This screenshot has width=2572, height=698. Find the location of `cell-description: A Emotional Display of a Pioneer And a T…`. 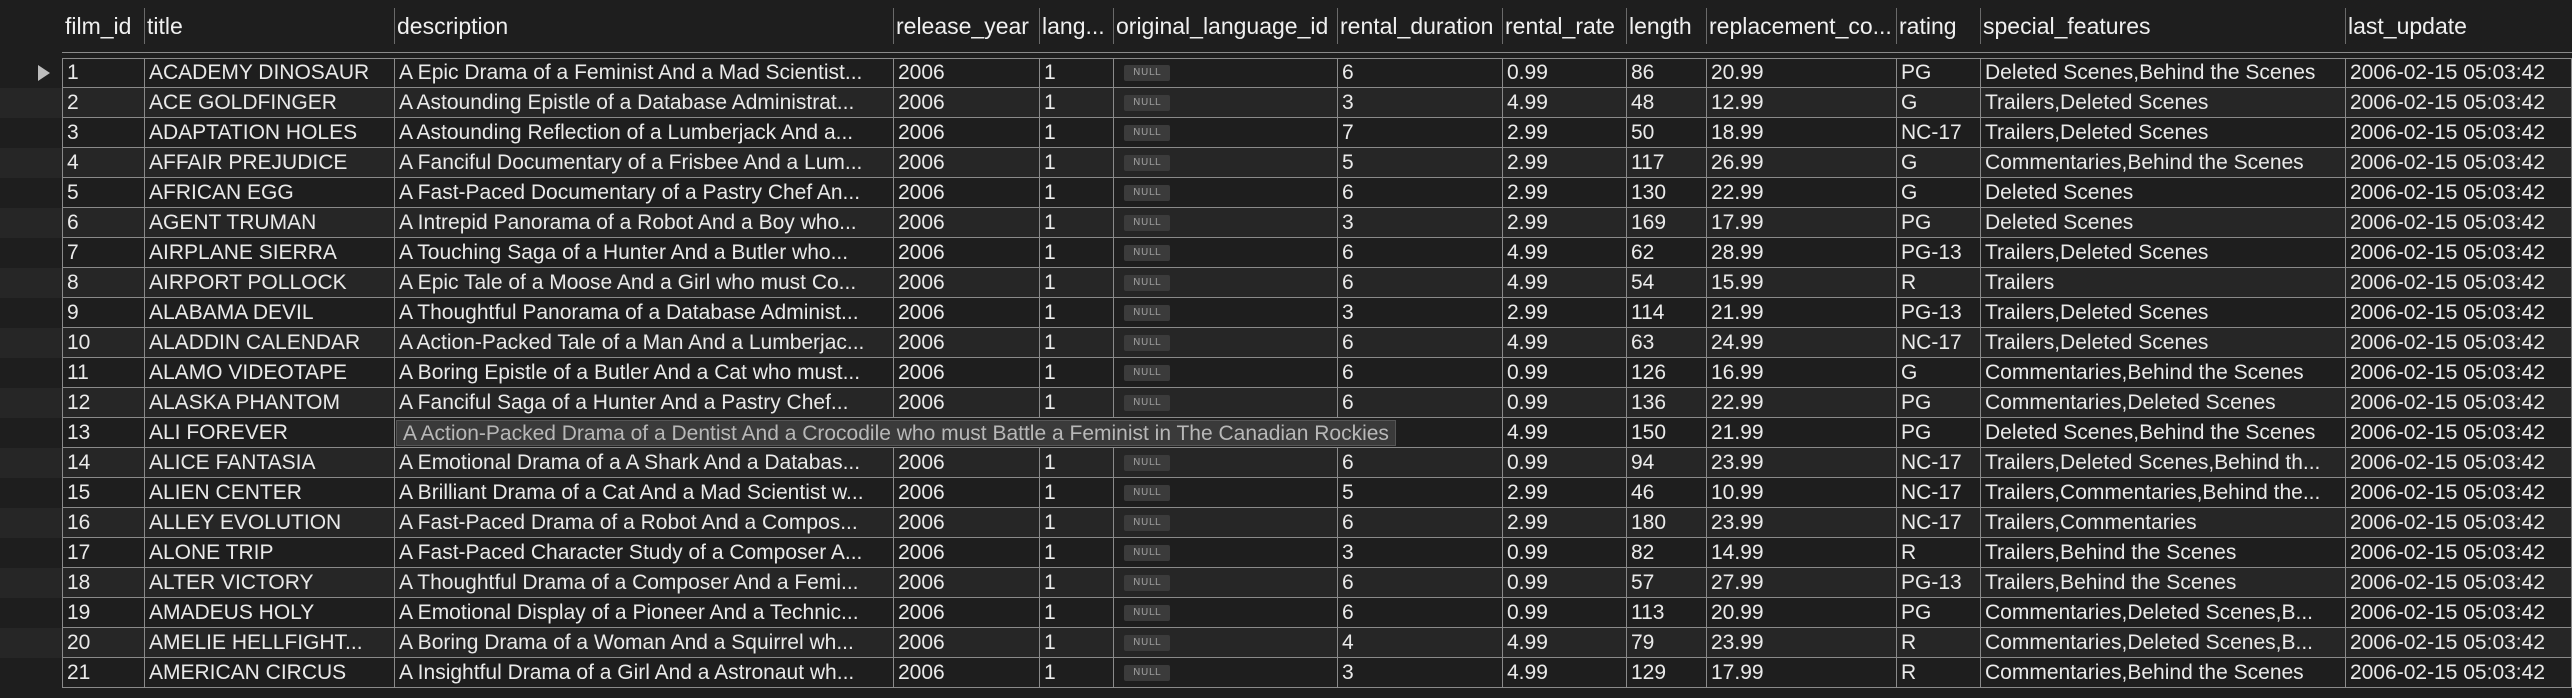

cell-description: A Emotional Display of a Pioneer And a T… is located at coordinates (643, 613).